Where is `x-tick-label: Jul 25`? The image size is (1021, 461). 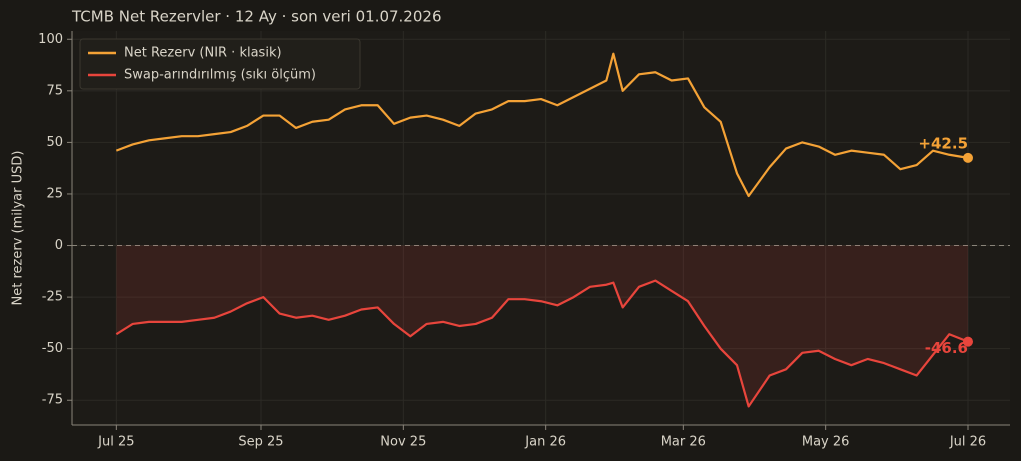
x-tick-label: Jul 25 is located at coordinates (115, 442).